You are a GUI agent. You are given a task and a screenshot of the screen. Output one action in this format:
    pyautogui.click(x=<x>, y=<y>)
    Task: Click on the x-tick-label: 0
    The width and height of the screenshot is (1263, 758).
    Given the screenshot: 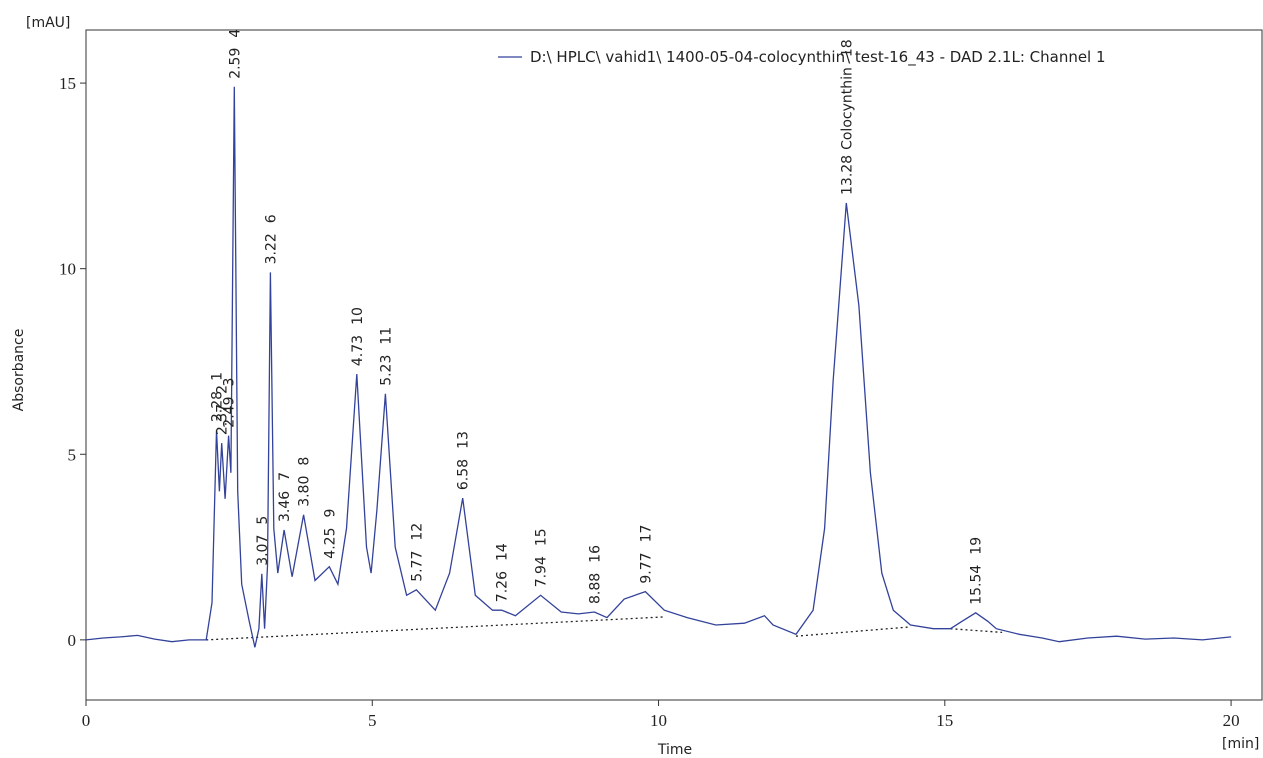 What is the action you would take?
    pyautogui.click(x=86, y=720)
    